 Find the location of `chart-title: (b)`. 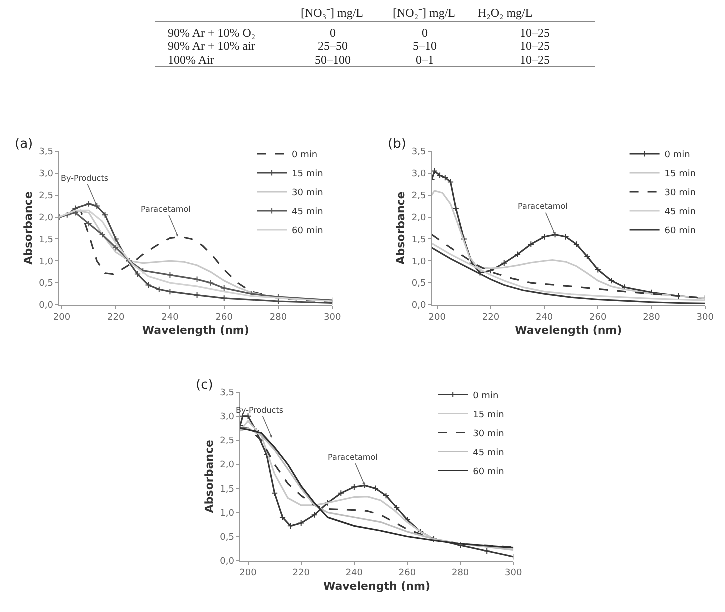

chart-title: (b) is located at coordinates (397, 144).